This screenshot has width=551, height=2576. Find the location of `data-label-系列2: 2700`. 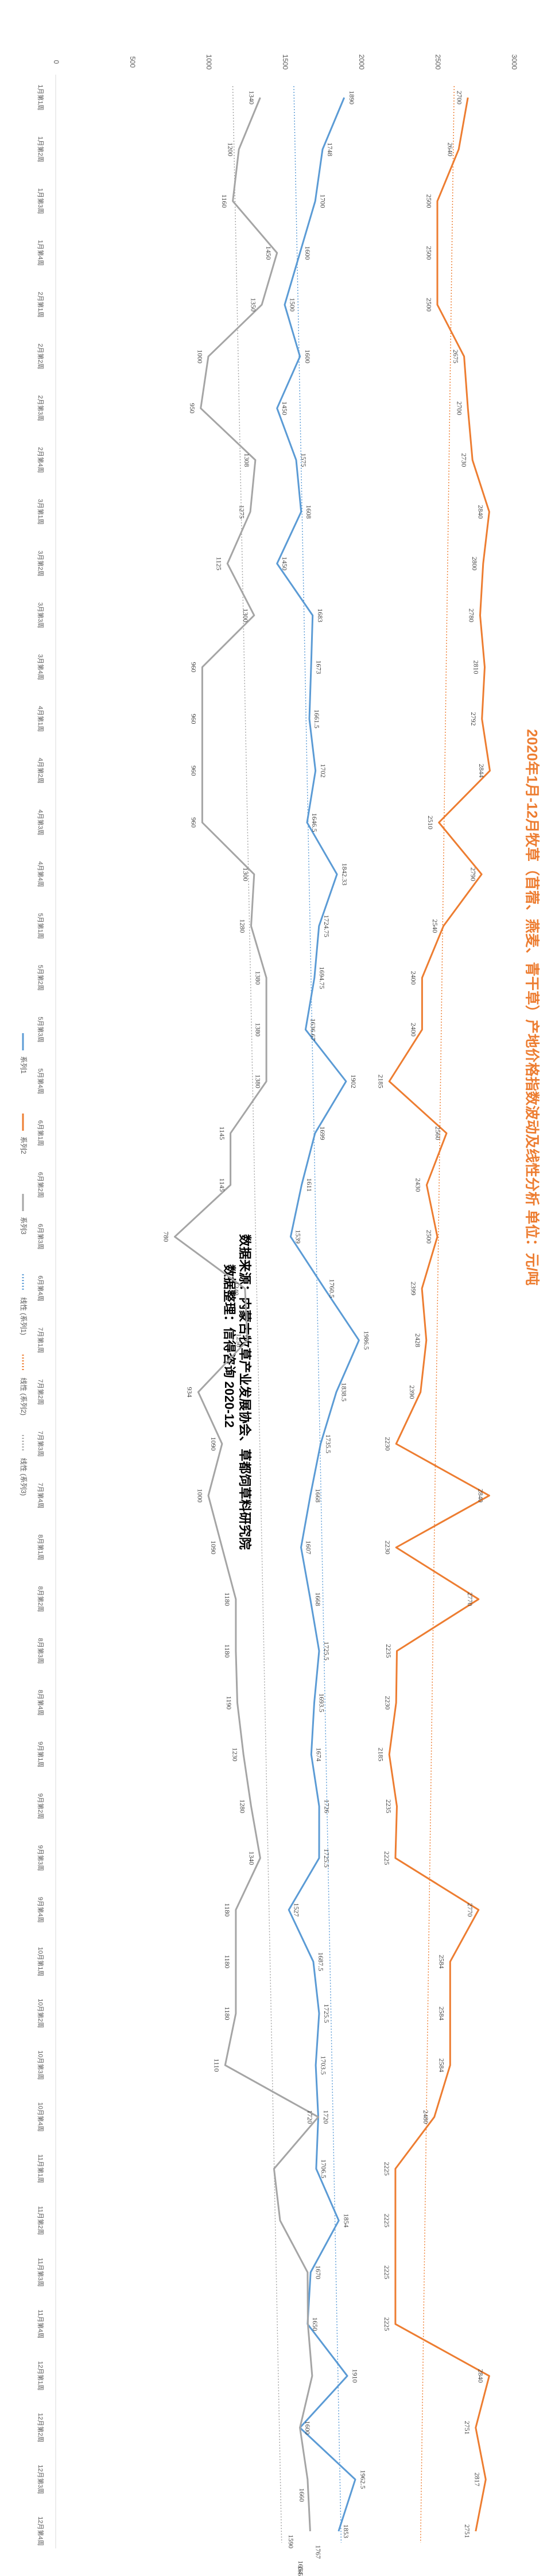

data-label-系列2: 2700 is located at coordinates (459, 408).